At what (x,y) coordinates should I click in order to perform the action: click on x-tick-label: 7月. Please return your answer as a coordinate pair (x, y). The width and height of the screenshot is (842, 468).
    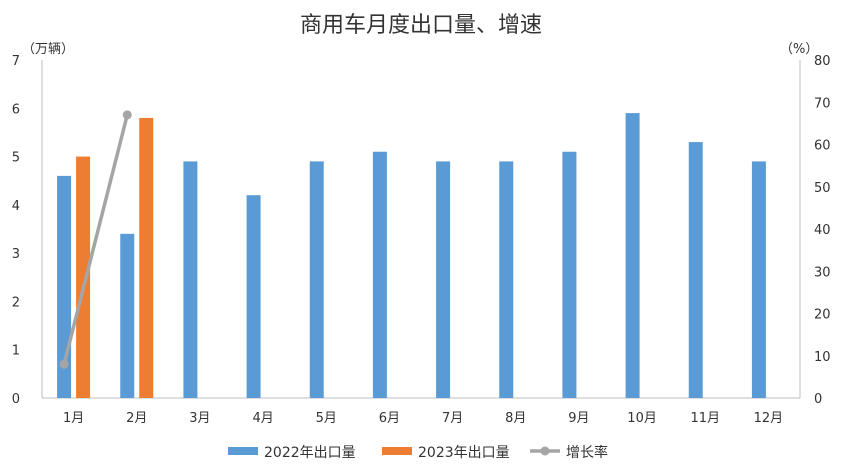
    Looking at the image, I should click on (452, 418).